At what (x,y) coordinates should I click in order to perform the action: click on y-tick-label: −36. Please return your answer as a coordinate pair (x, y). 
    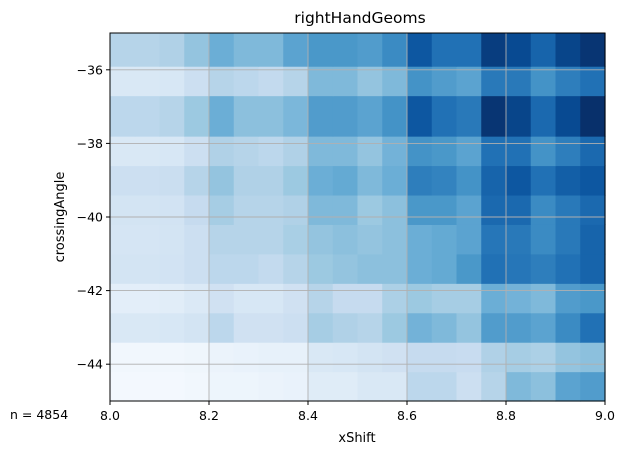
    Looking at the image, I should click on (90, 69).